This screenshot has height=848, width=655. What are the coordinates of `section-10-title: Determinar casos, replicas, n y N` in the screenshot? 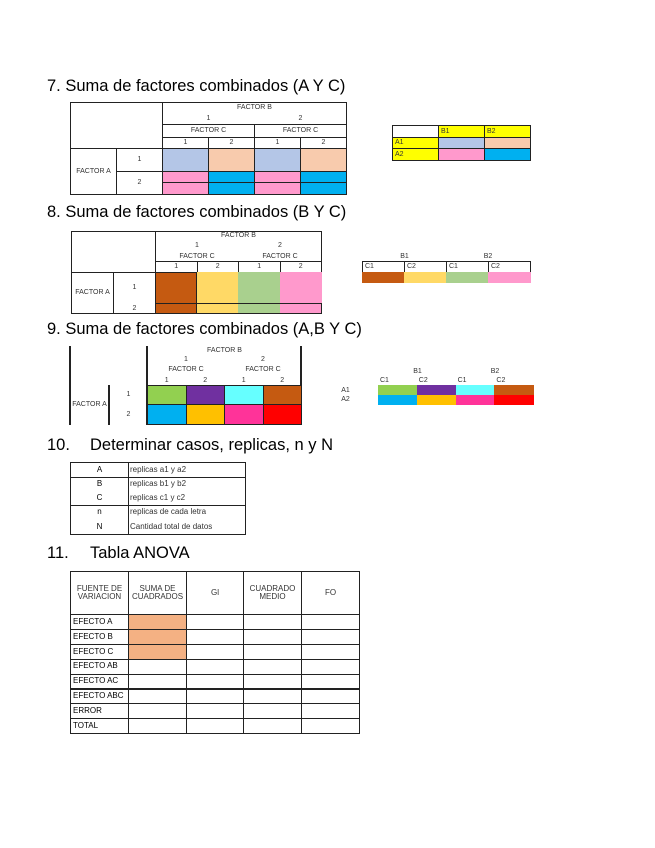 It's located at (211, 445).